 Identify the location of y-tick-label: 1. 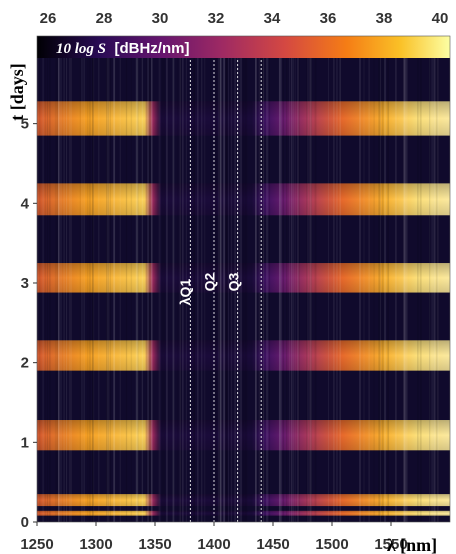
(25, 442).